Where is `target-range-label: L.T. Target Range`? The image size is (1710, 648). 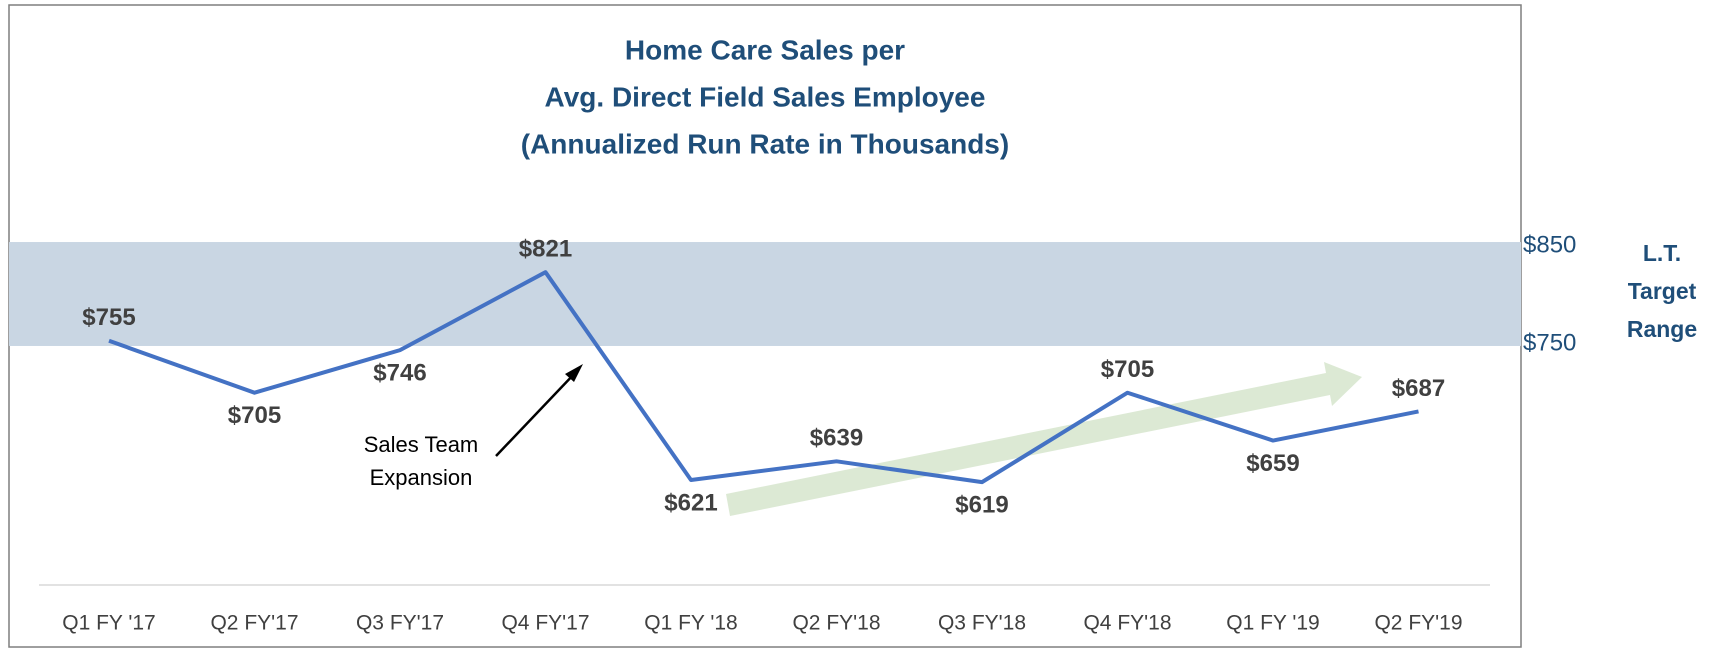
target-range-label: L.T. Target Range is located at coordinates (1662, 291).